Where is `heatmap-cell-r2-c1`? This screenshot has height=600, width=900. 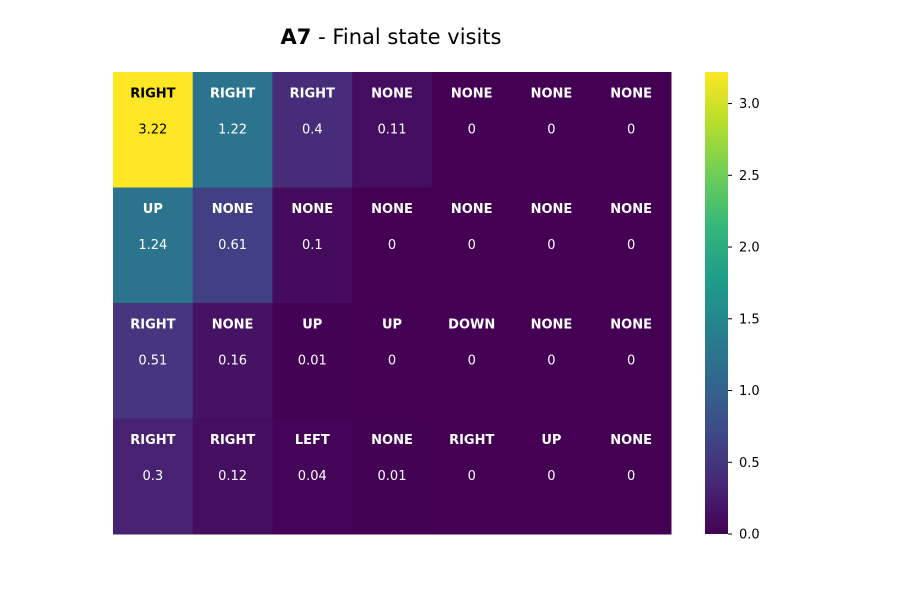
heatmap-cell-r2-c1 is located at coordinates (232, 361).